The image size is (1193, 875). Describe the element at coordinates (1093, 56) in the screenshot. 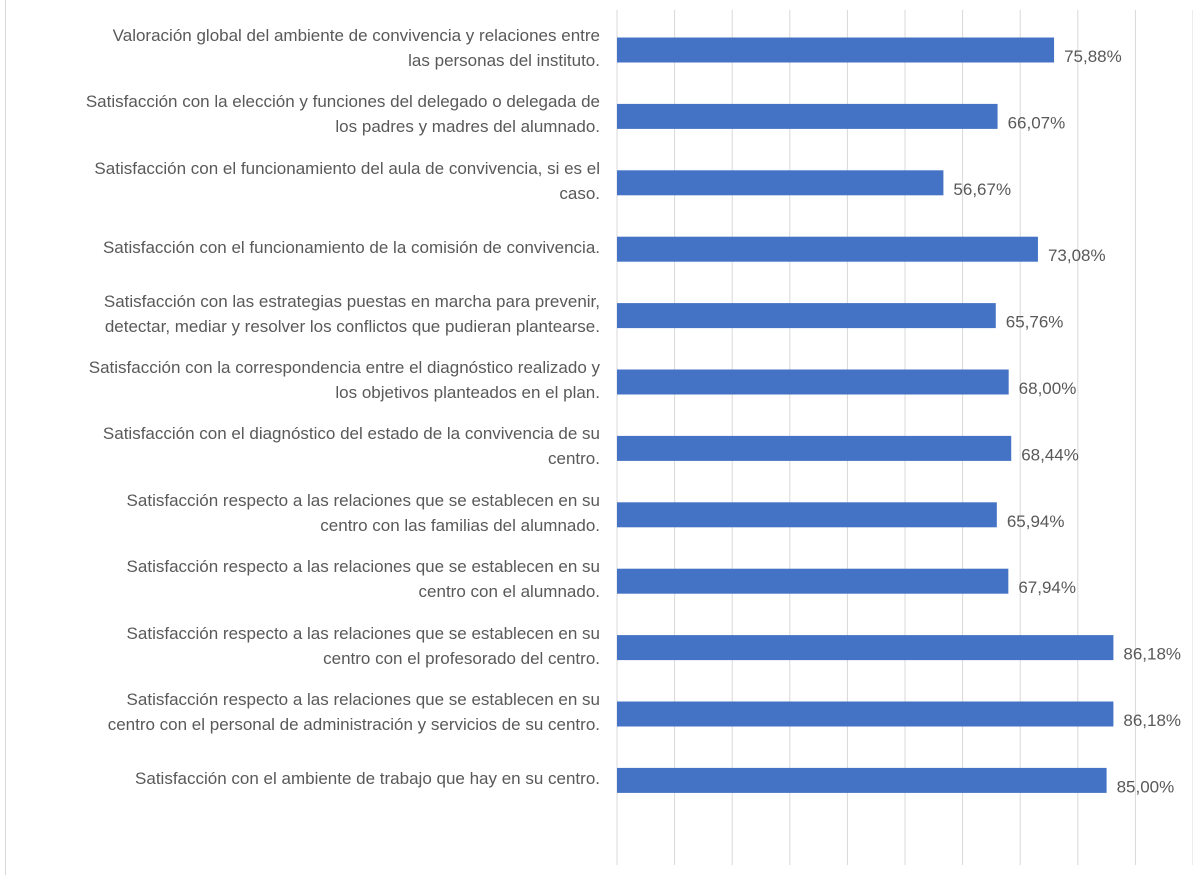

I see `data-label-1: 75,88%` at that location.